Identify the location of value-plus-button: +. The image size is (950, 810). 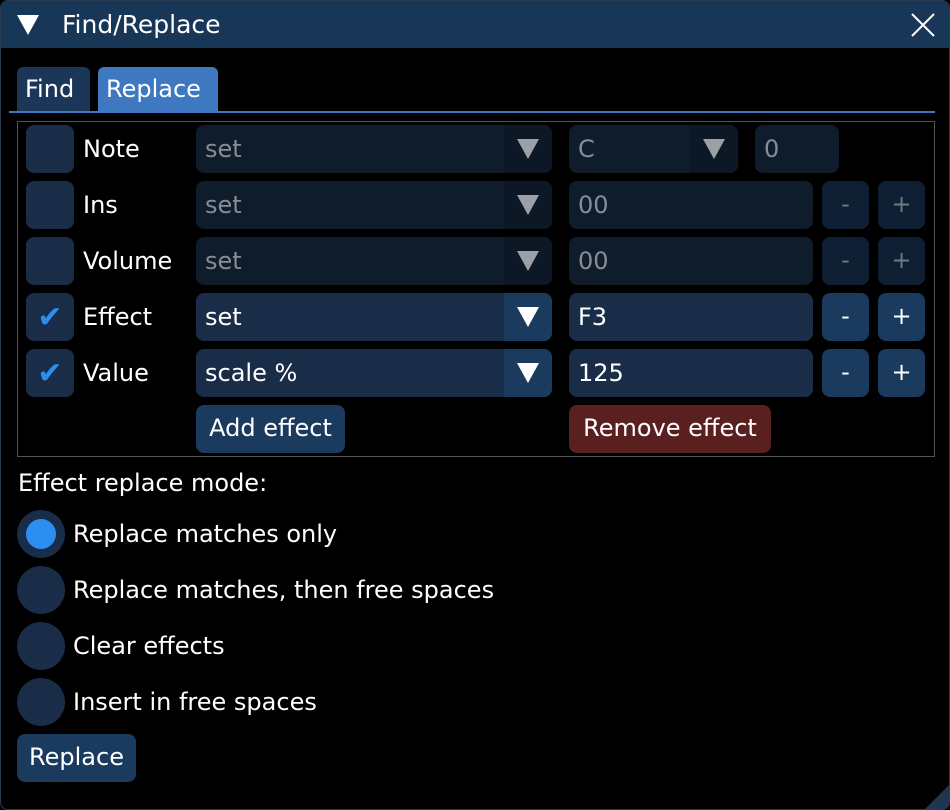
(901, 373).